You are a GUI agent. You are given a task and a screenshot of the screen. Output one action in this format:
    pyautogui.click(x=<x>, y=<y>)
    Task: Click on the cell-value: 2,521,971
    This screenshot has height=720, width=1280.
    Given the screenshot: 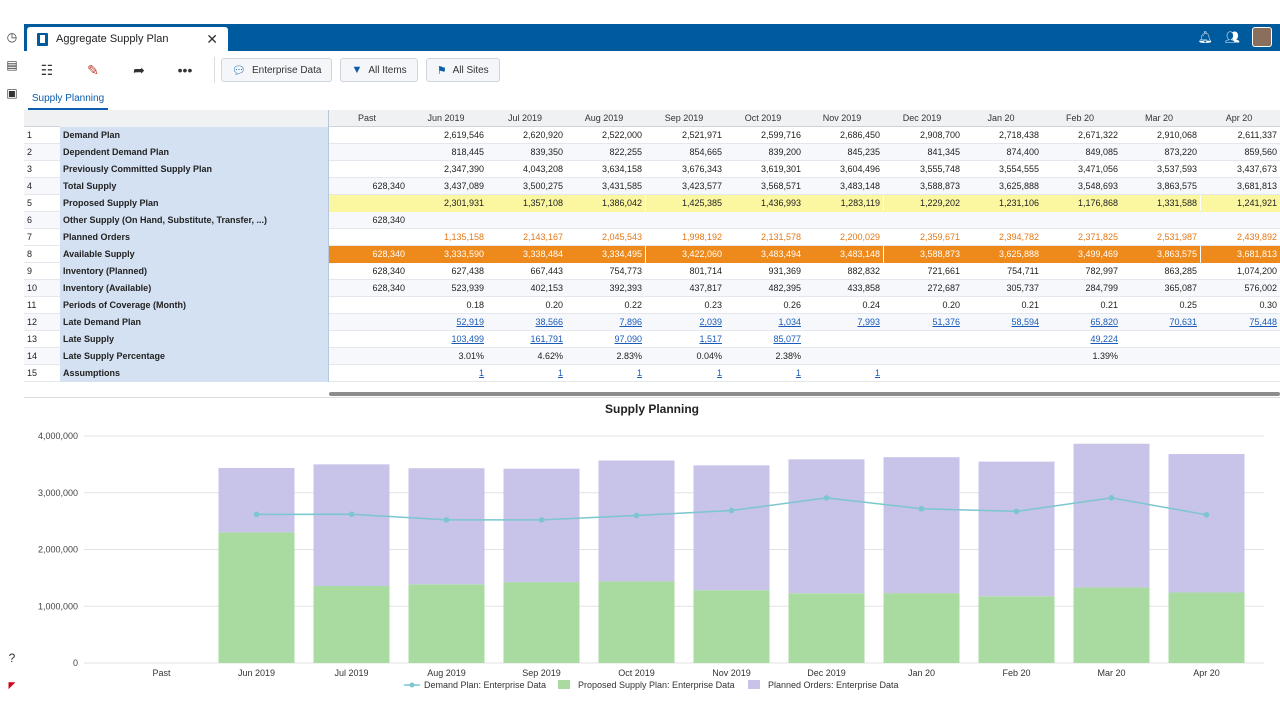 What is the action you would take?
    pyautogui.click(x=701, y=135)
    